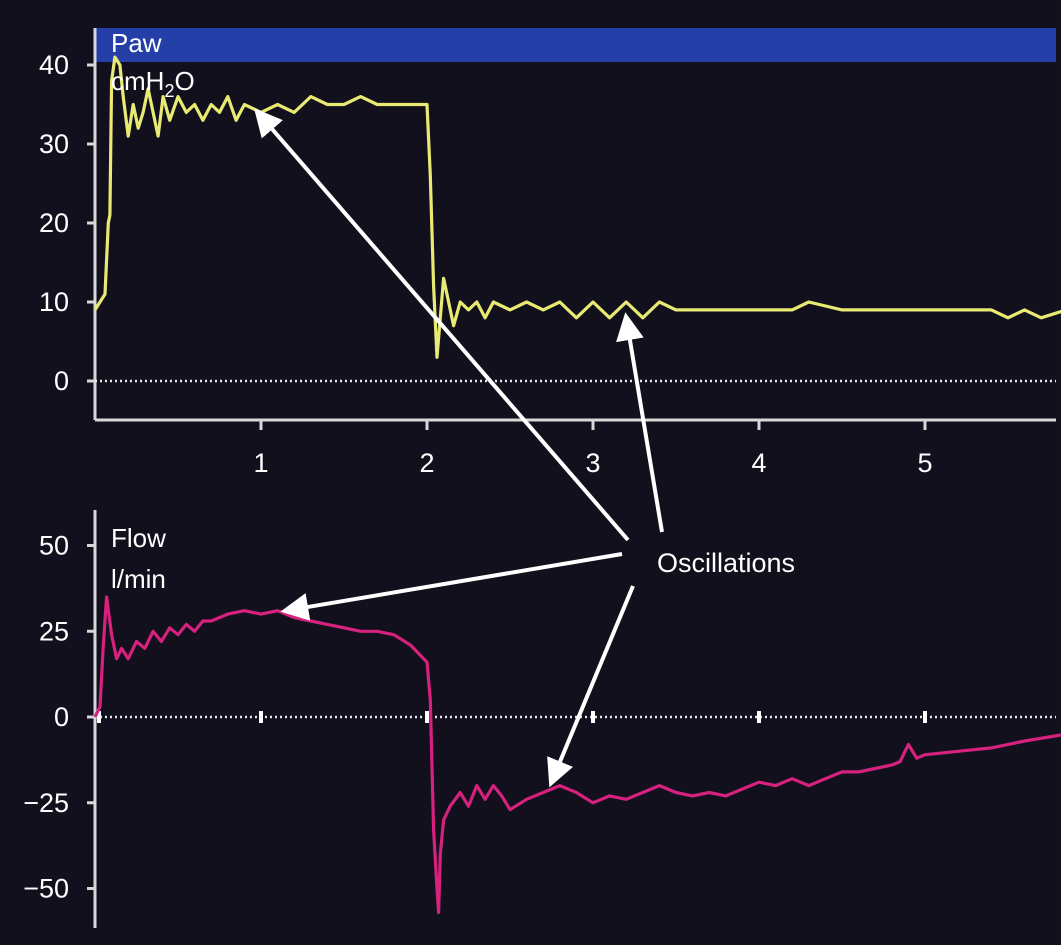 This screenshot has width=1061, height=945. Describe the element at coordinates (54, 631) in the screenshot. I see `y-tick-label: 25` at that location.